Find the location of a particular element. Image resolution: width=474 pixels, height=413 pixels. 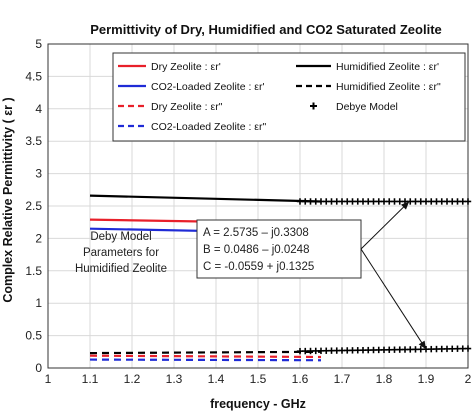

parameter-box is located at coordinates (279, 249).